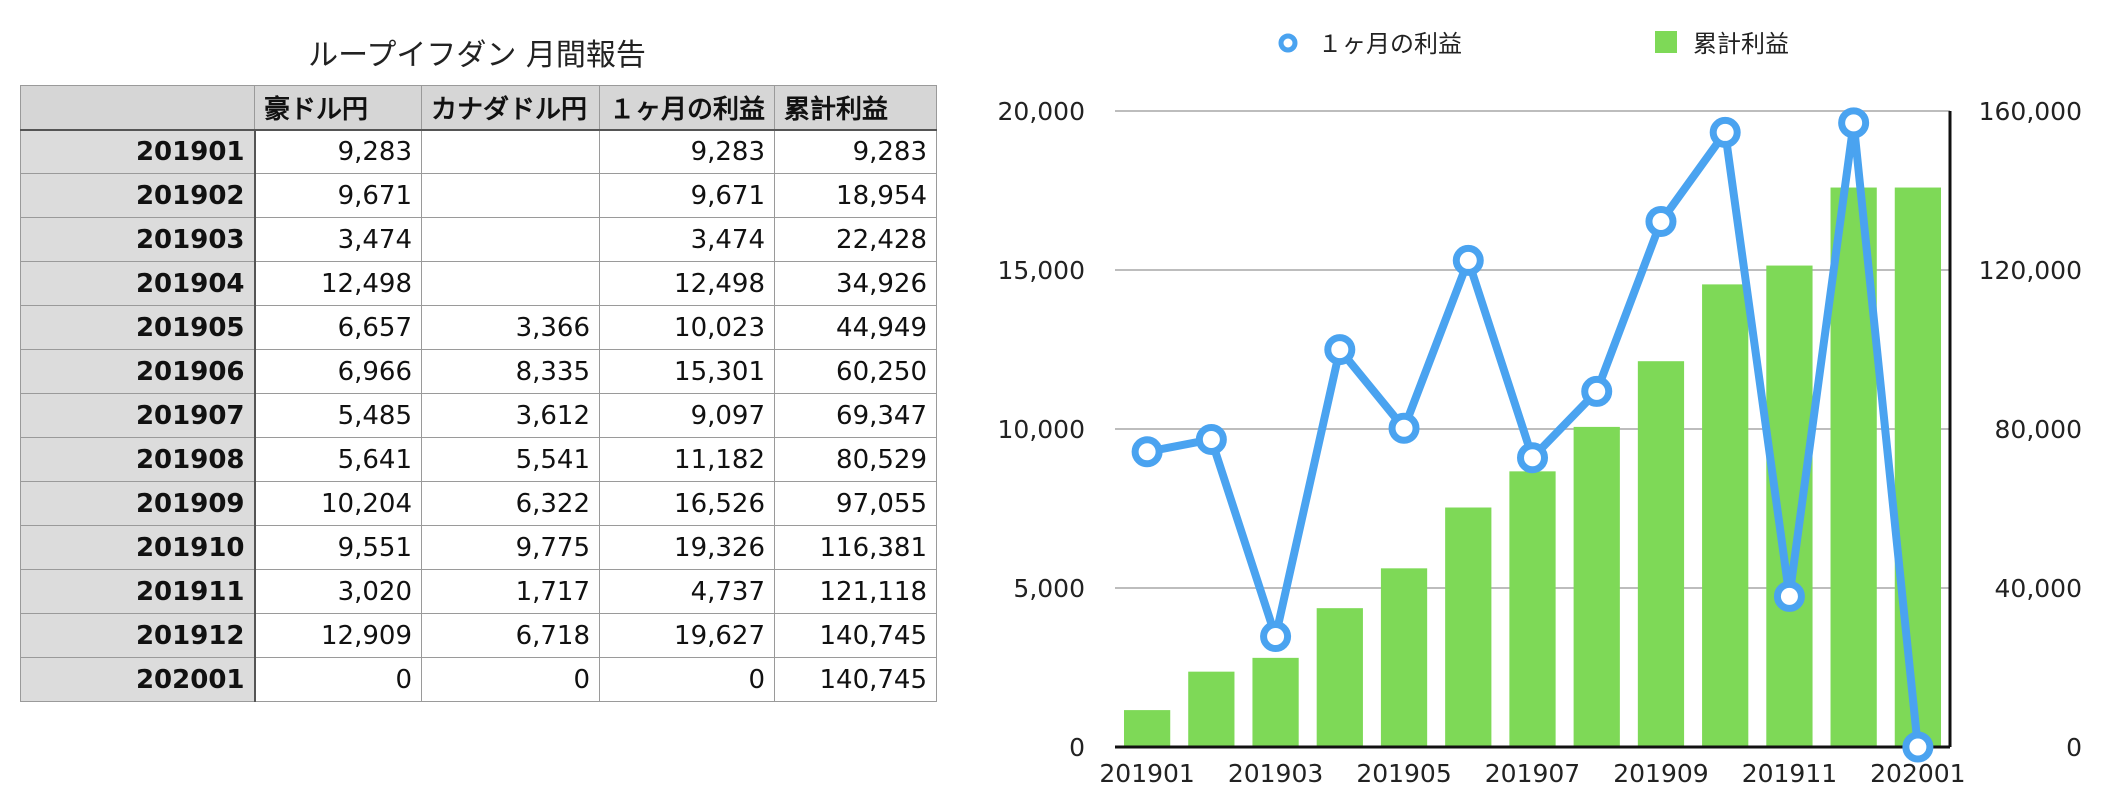  I want to click on table-row: 201908 5,641 5,541 11,182 80,529, so click(479, 459).